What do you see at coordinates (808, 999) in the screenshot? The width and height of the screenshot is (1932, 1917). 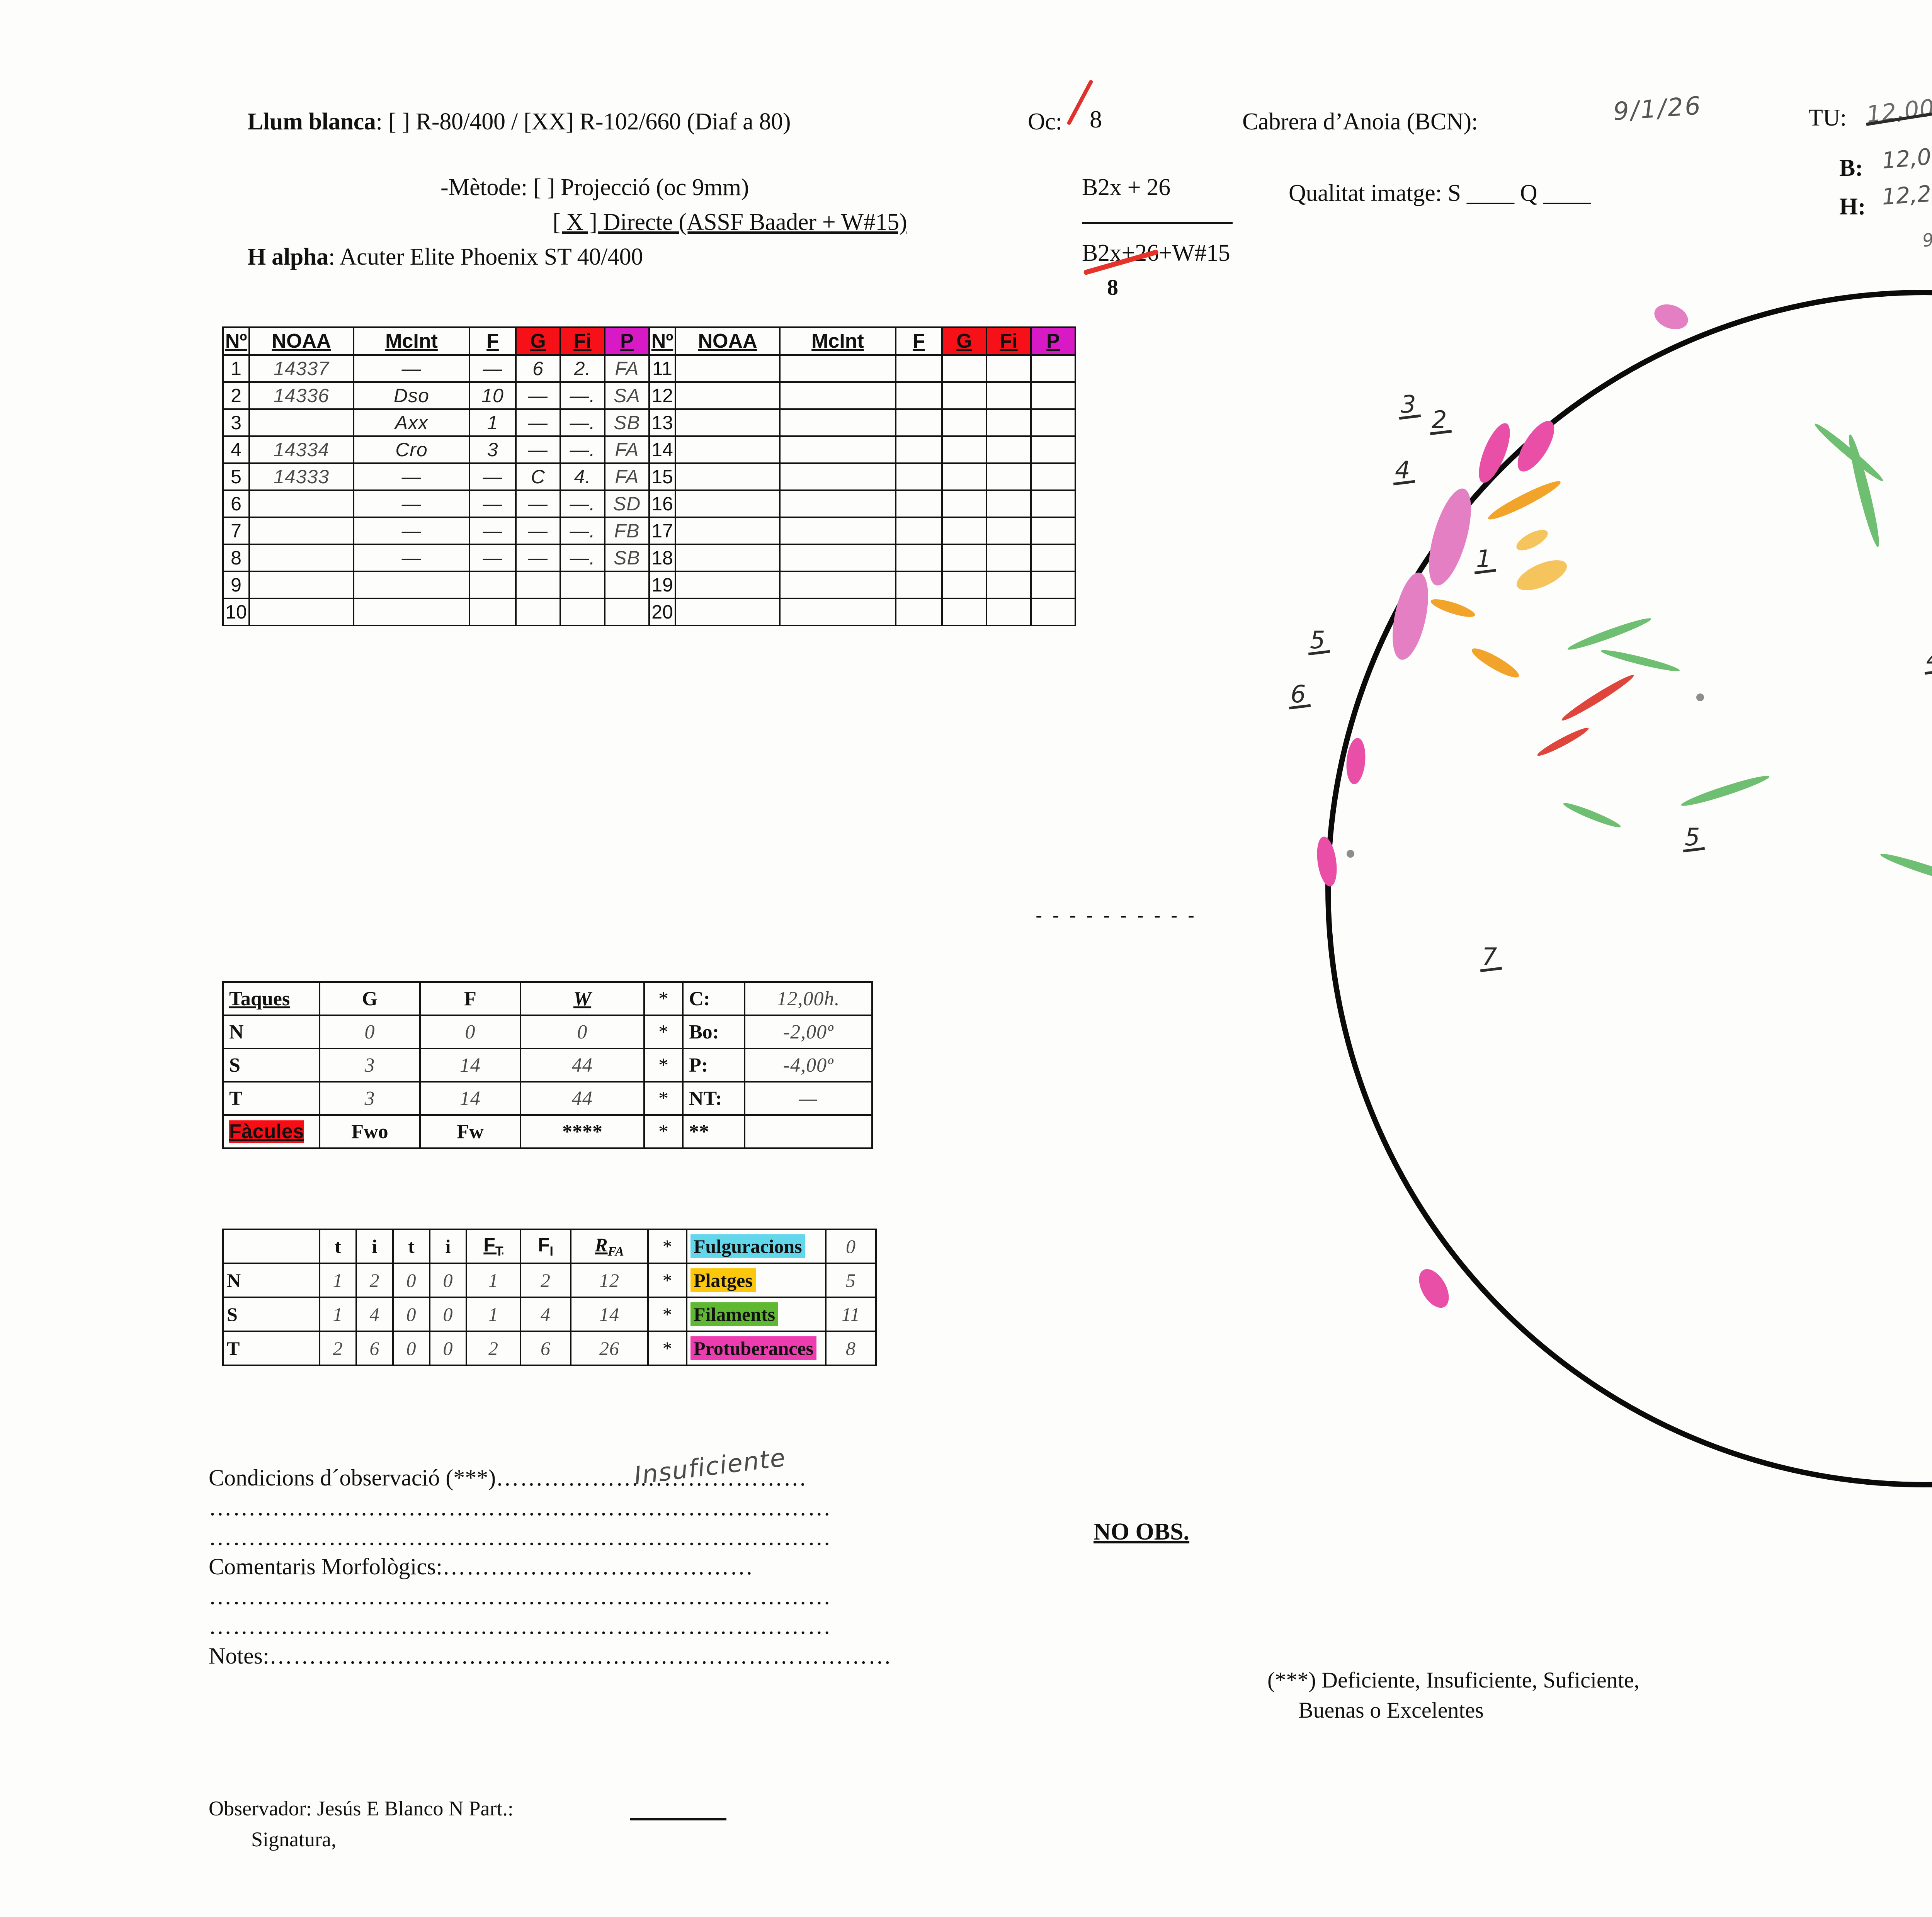 I see `taques-header-value: 12,00h.` at bounding box center [808, 999].